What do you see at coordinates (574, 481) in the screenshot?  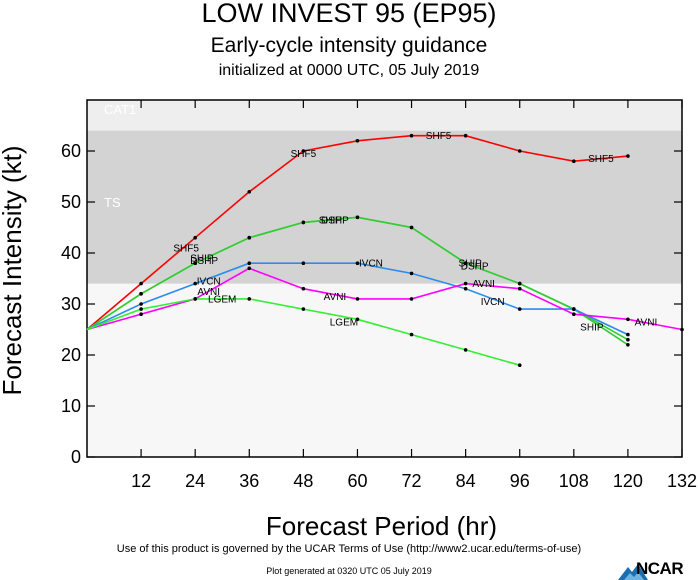 I see `x-tick-label: 108` at bounding box center [574, 481].